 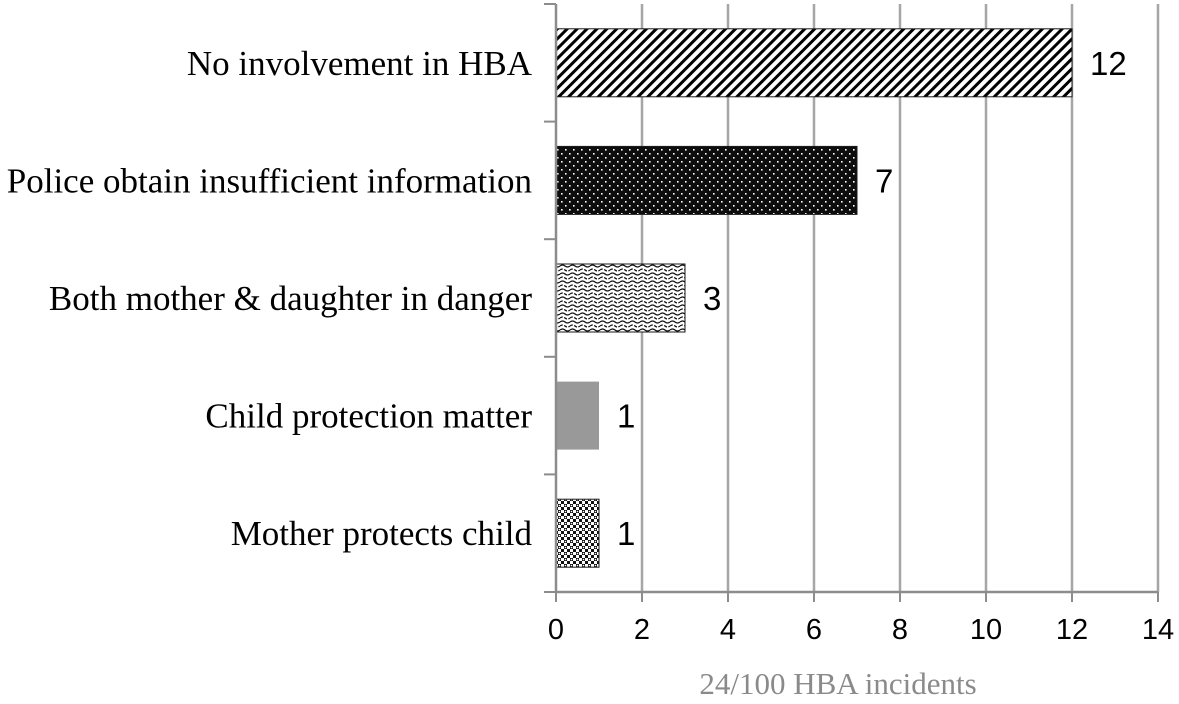 I want to click on x-tick-label: 8, so click(x=900, y=630).